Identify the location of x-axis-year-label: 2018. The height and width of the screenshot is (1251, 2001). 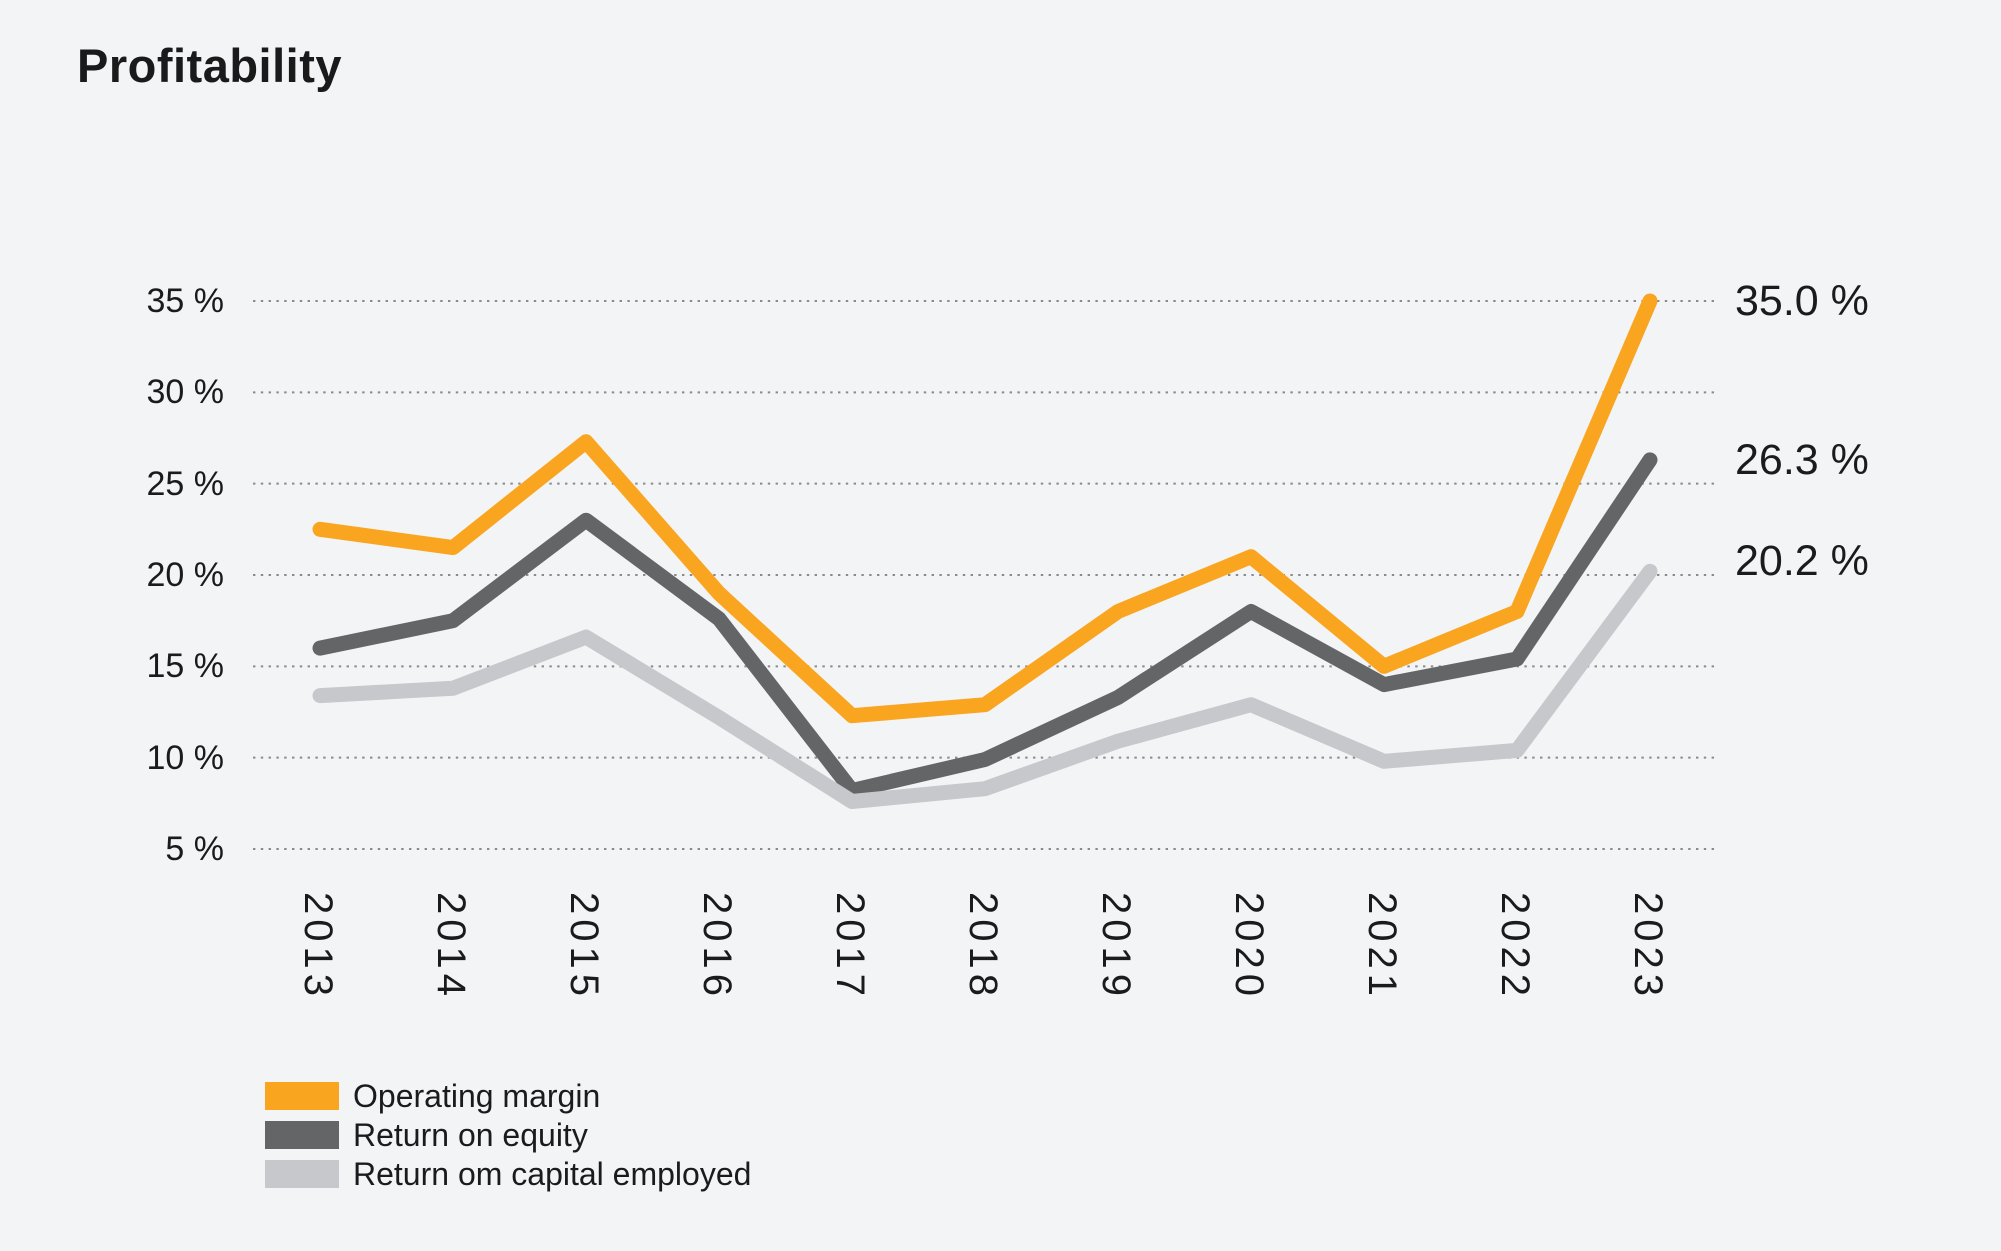
(983, 946).